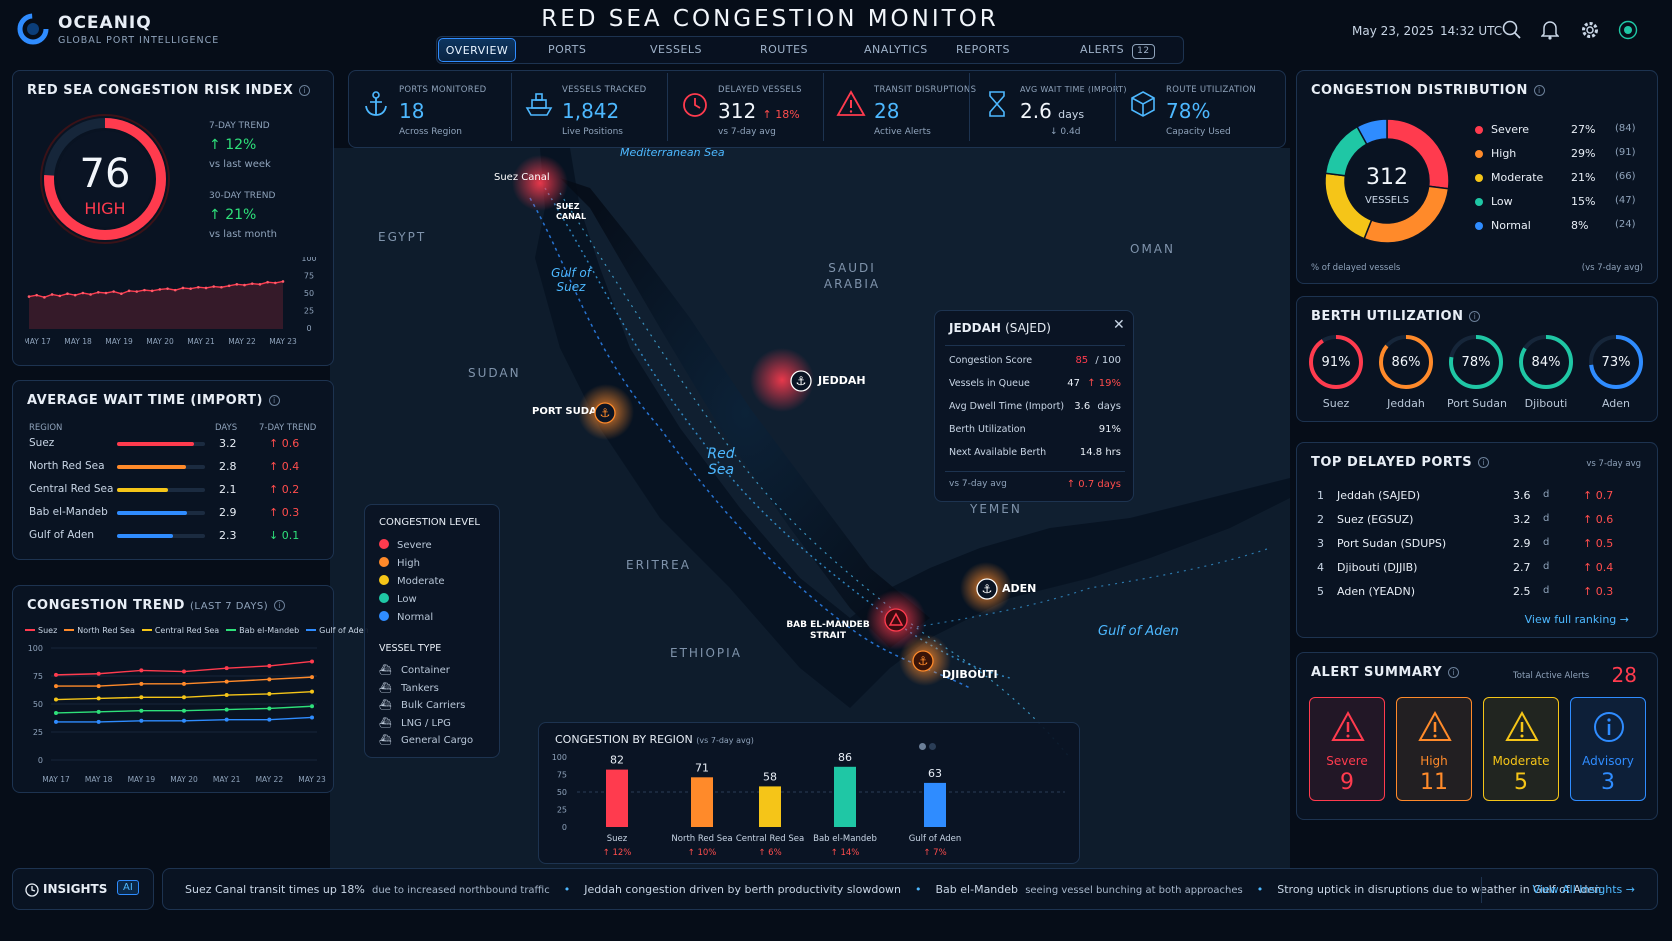 The image size is (1672, 941). What do you see at coordinates (604, 90) in the screenshot?
I see `kpi-label: VESSELS TRACKED` at bounding box center [604, 90].